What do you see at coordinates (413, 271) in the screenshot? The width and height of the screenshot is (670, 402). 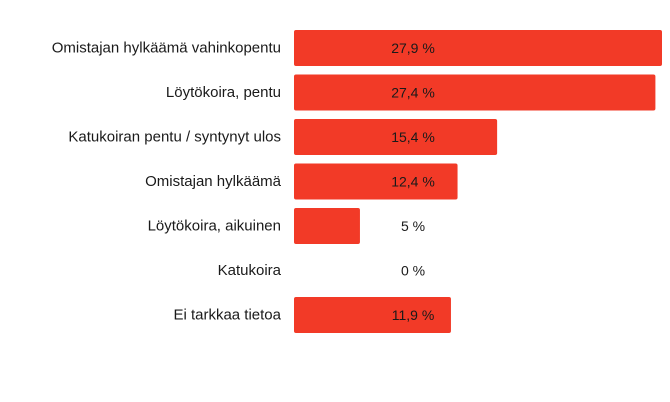 I see `value-label: 0 %` at bounding box center [413, 271].